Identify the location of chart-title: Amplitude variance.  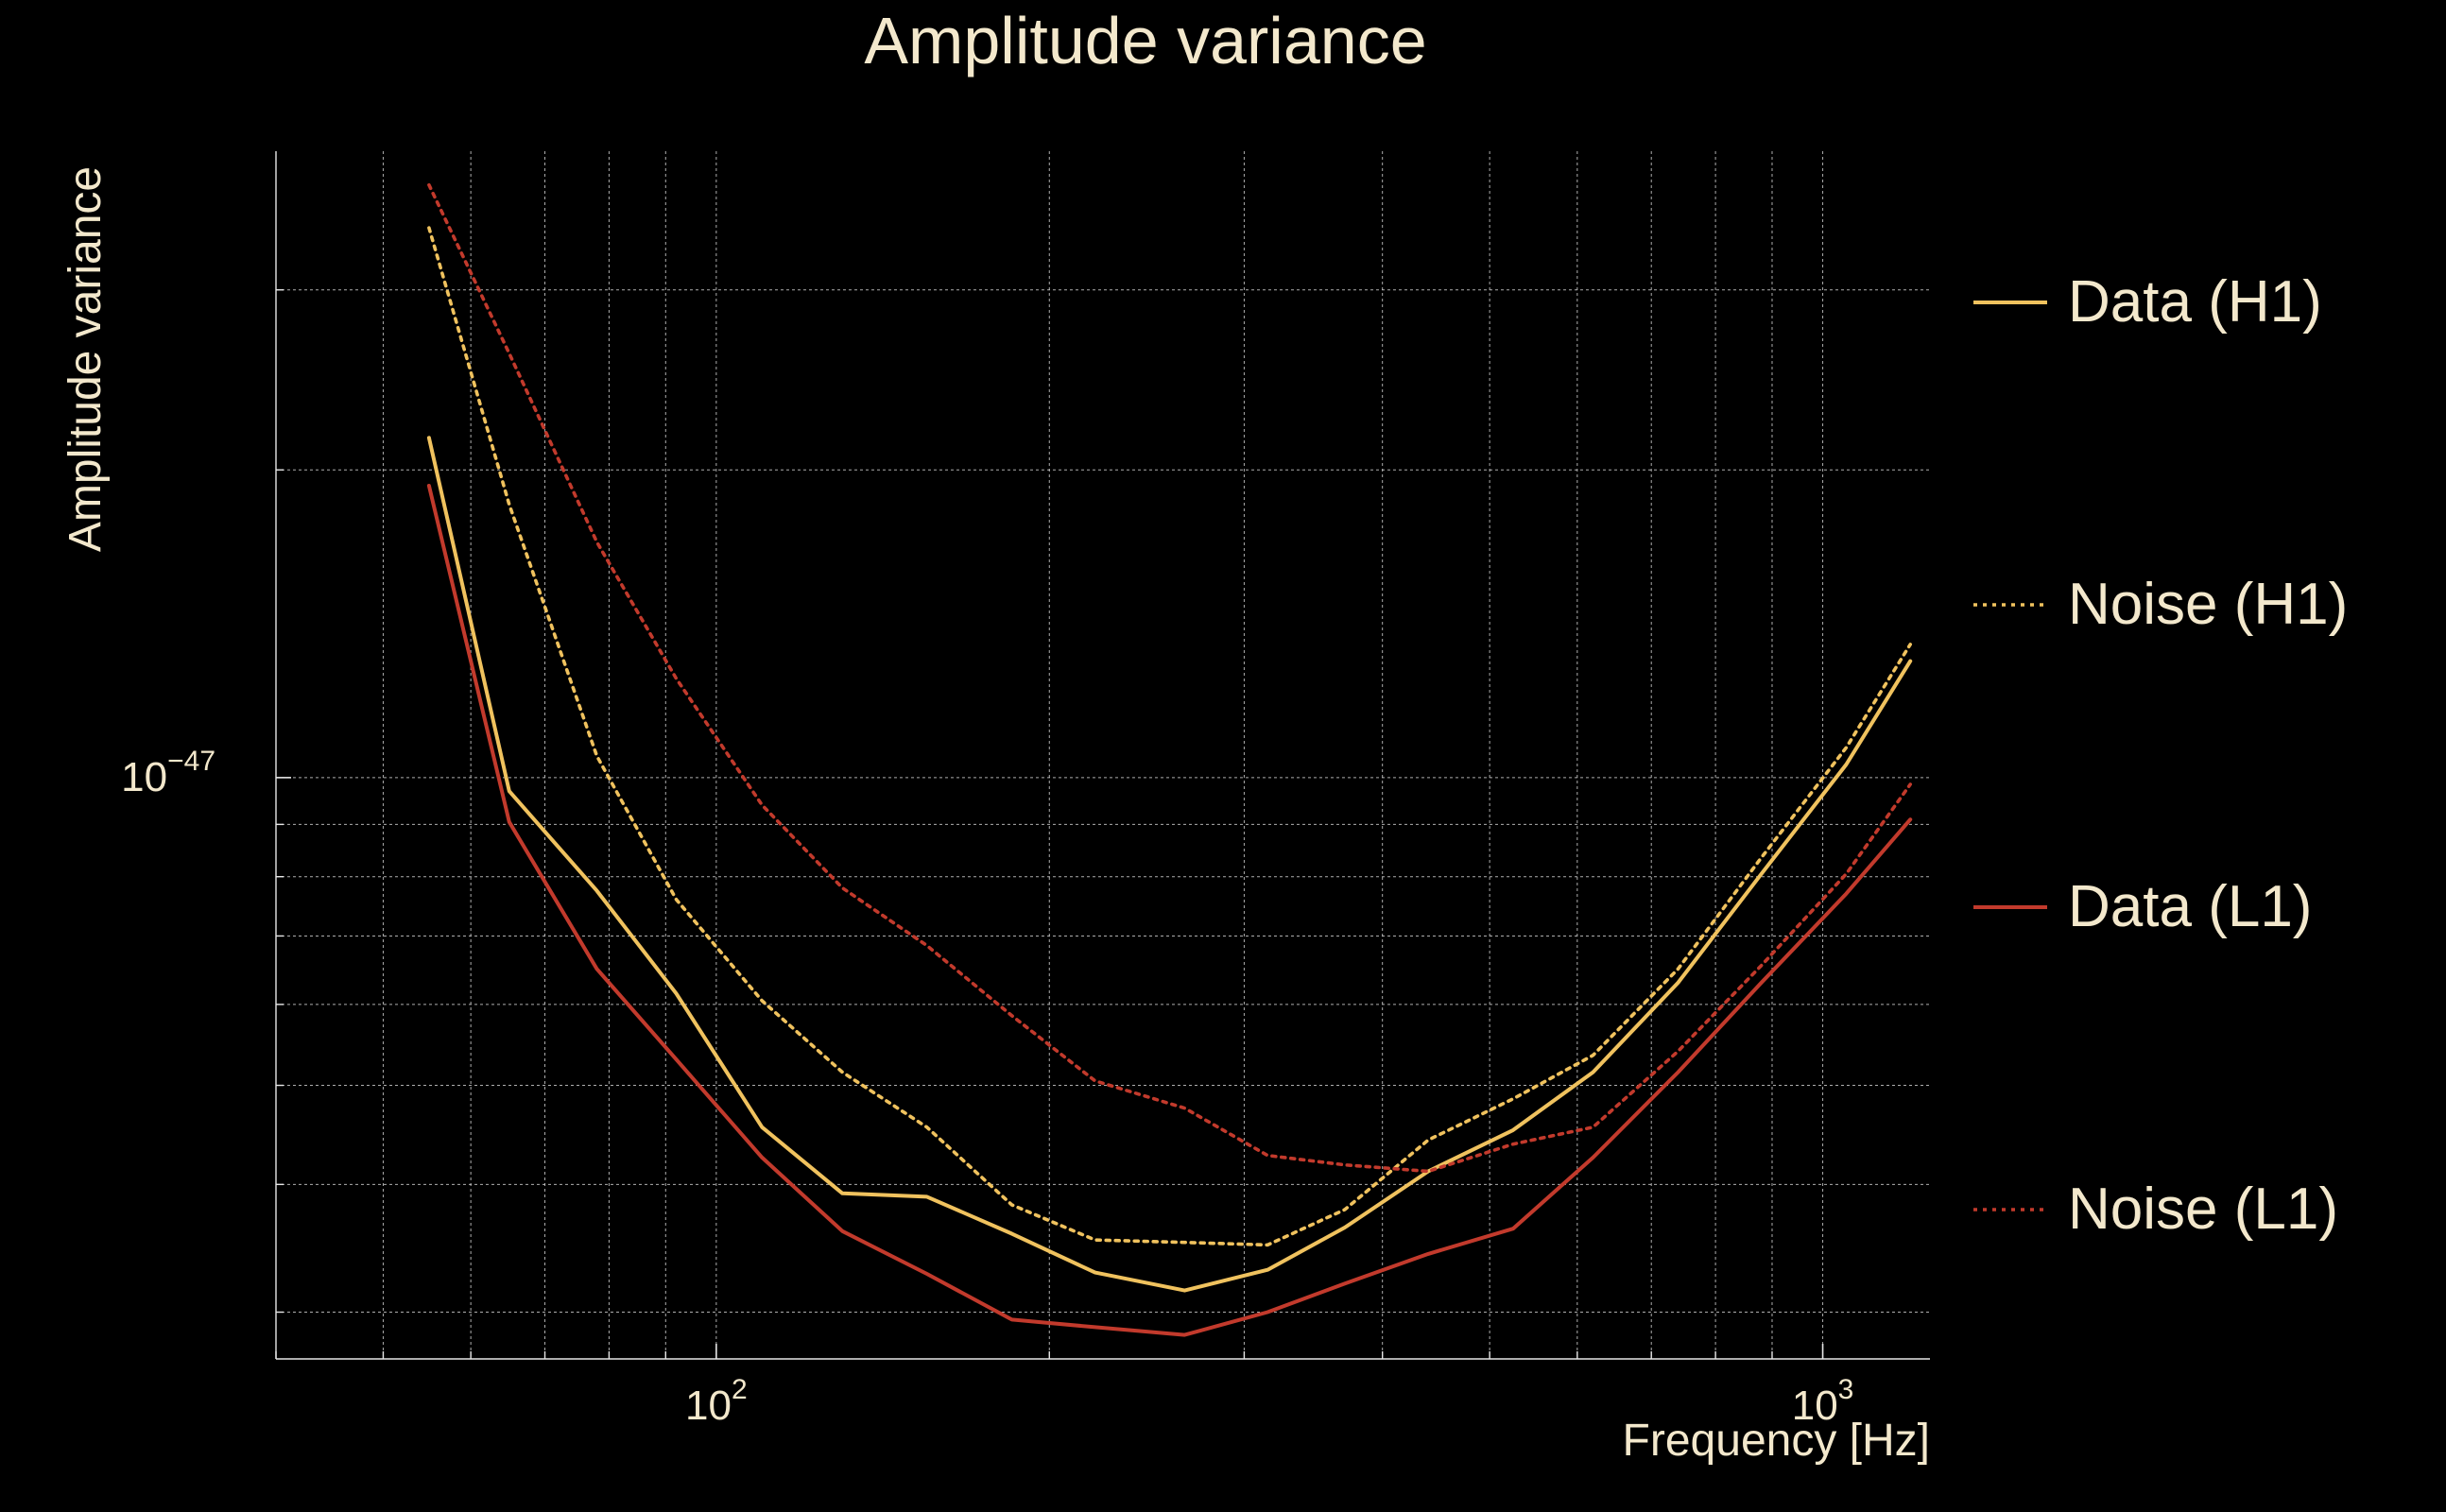
(1145, 40).